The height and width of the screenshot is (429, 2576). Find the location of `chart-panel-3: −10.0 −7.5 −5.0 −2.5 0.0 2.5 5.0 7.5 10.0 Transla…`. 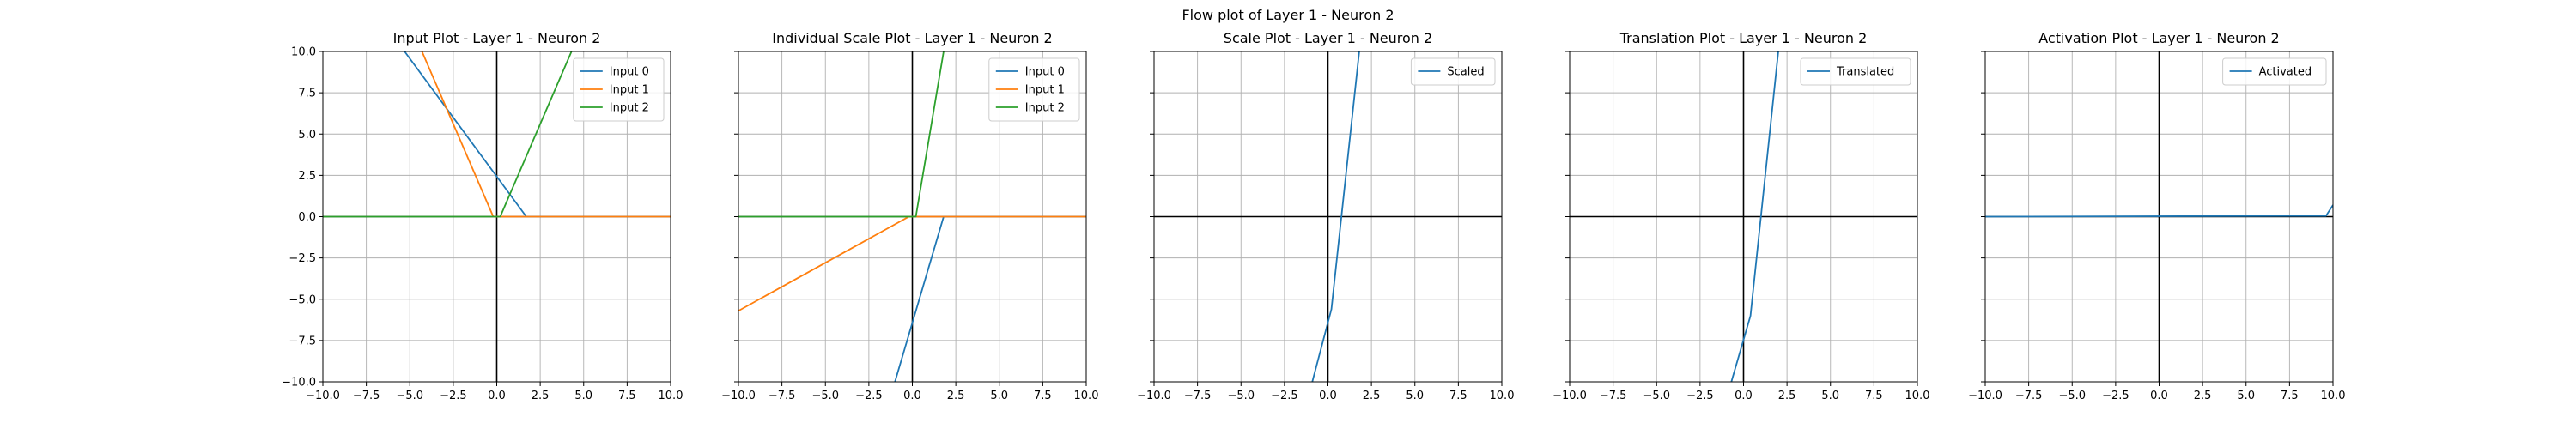

chart-panel-3: −10.0 −7.5 −5.0 −2.5 0.0 2.5 5.0 7.5 10.0 Transla… is located at coordinates (1740, 216).